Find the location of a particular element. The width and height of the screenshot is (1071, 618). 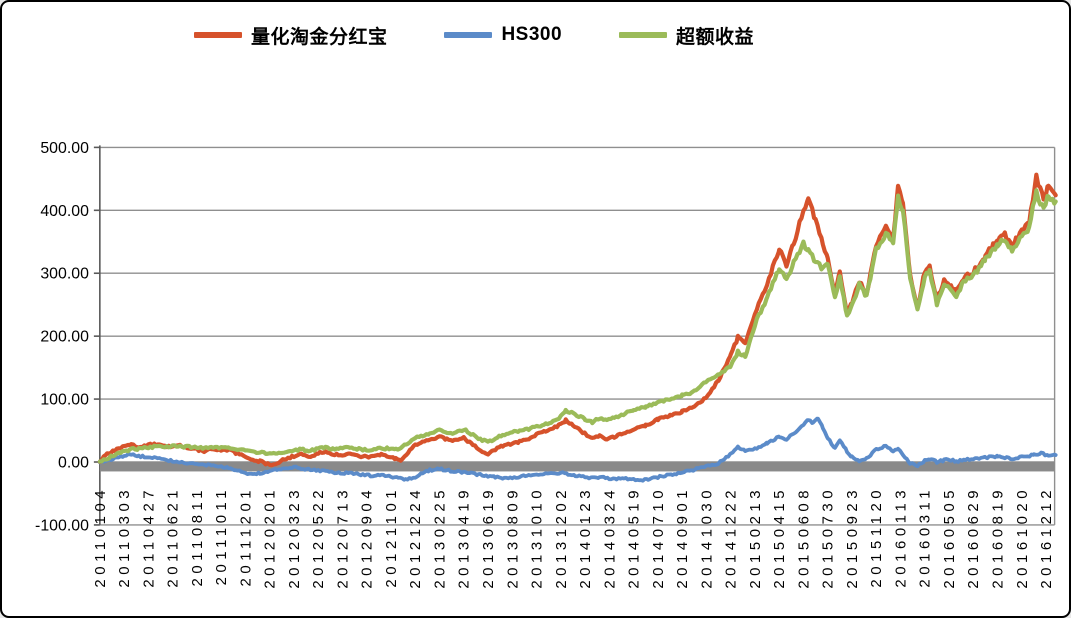

x-tick-label: 20110303 is located at coordinates (125, 537).